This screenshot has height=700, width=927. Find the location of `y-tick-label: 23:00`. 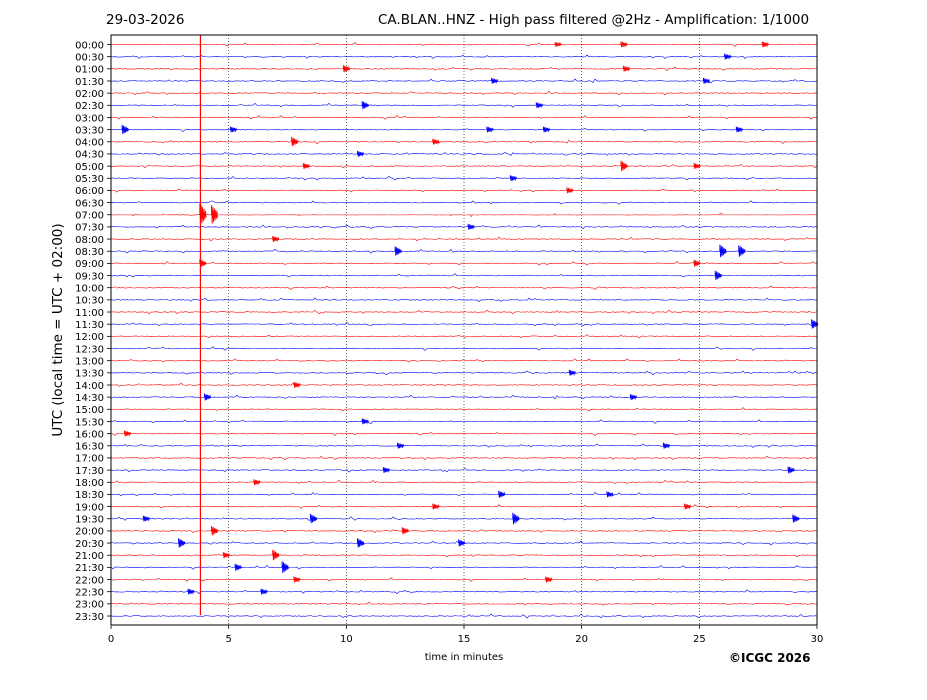

y-tick-label: 23:00 is located at coordinates (89, 605).